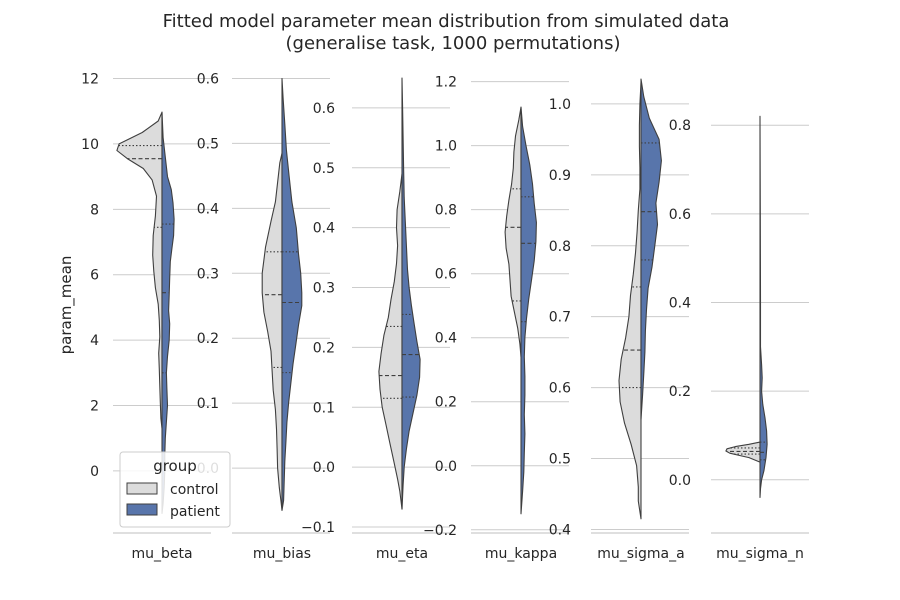 This screenshot has height=600, width=900. I want to click on y-tick-label: 0.7, so click(560, 318).